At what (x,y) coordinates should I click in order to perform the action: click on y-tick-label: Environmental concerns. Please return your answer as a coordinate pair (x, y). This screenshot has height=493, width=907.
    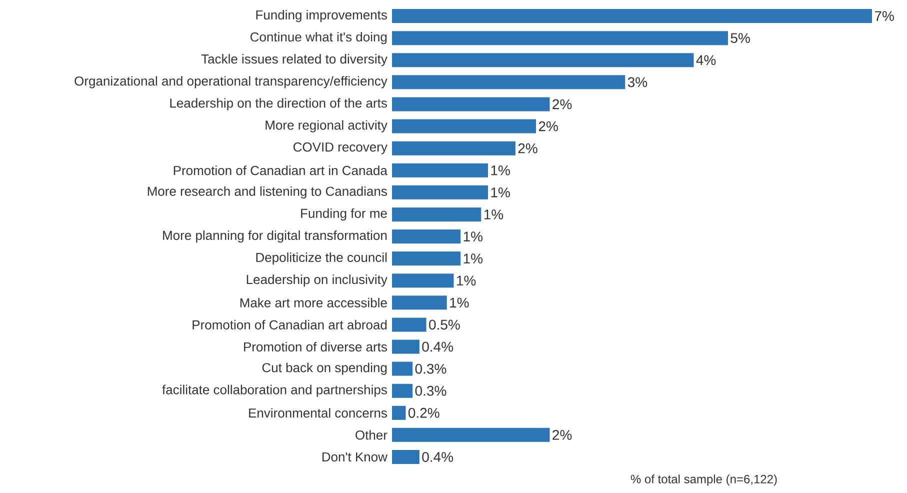
    Looking at the image, I should click on (318, 413).